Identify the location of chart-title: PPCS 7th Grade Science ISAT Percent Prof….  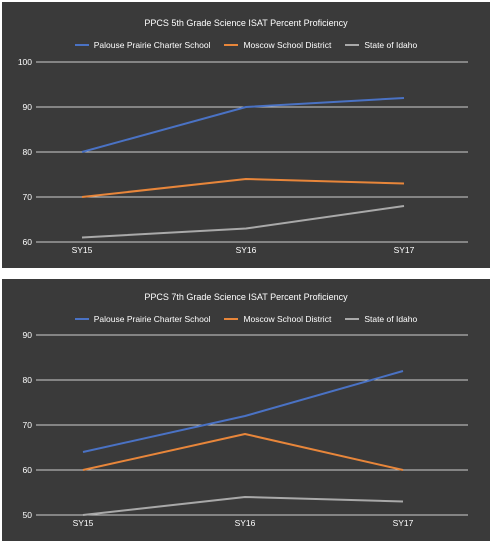
(246, 297).